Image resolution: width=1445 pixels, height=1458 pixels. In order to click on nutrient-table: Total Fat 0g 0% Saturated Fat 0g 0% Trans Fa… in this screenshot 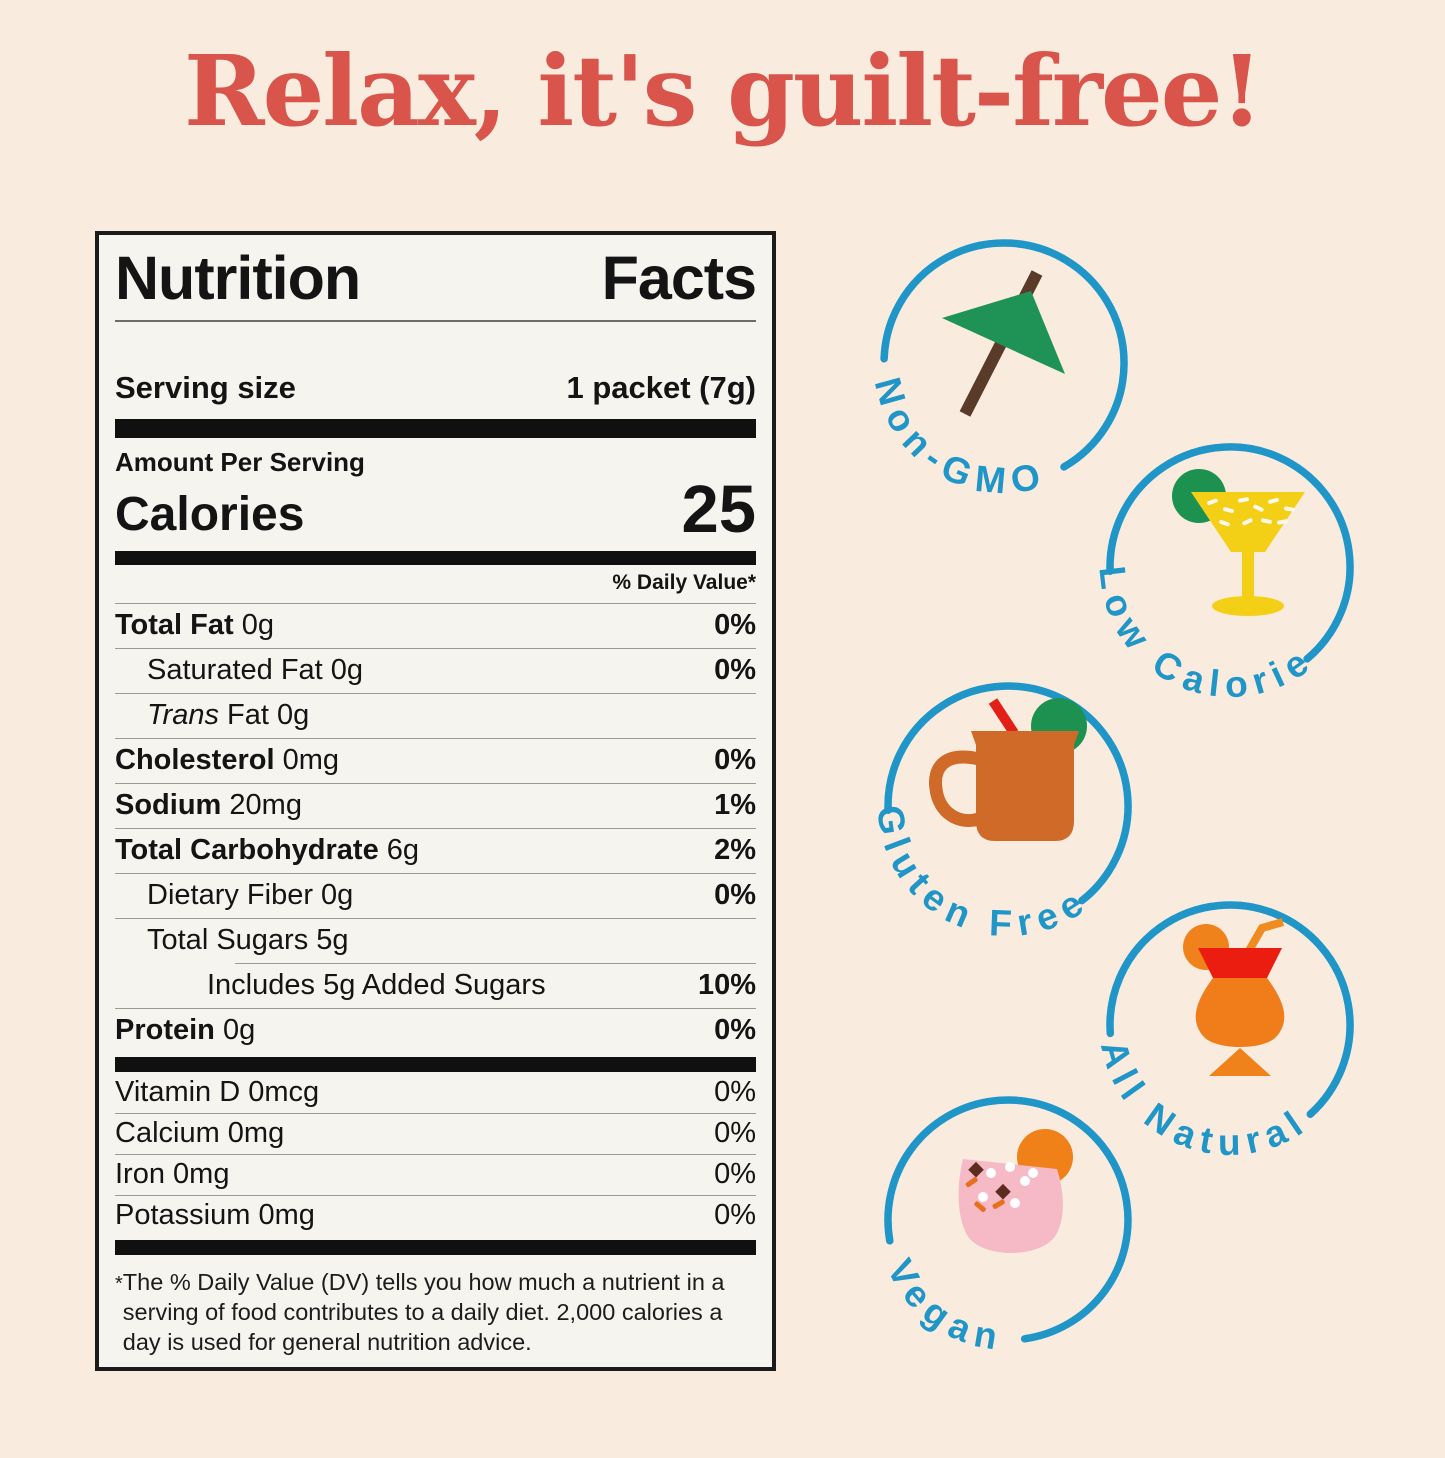, I will do `click(435, 827)`.